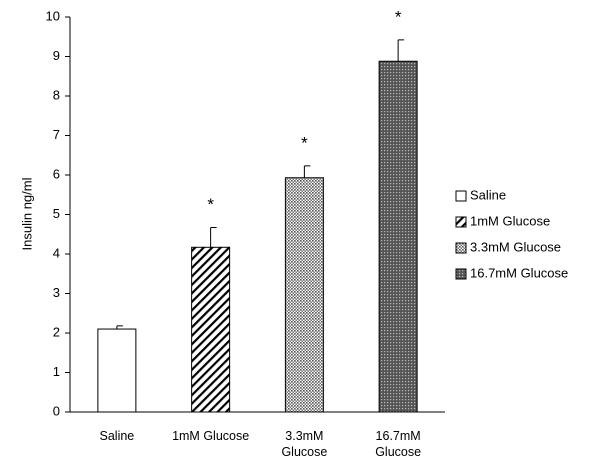 The height and width of the screenshot is (470, 600). What do you see at coordinates (56, 213) in the screenshot?
I see `y-tick-label: 5` at bounding box center [56, 213].